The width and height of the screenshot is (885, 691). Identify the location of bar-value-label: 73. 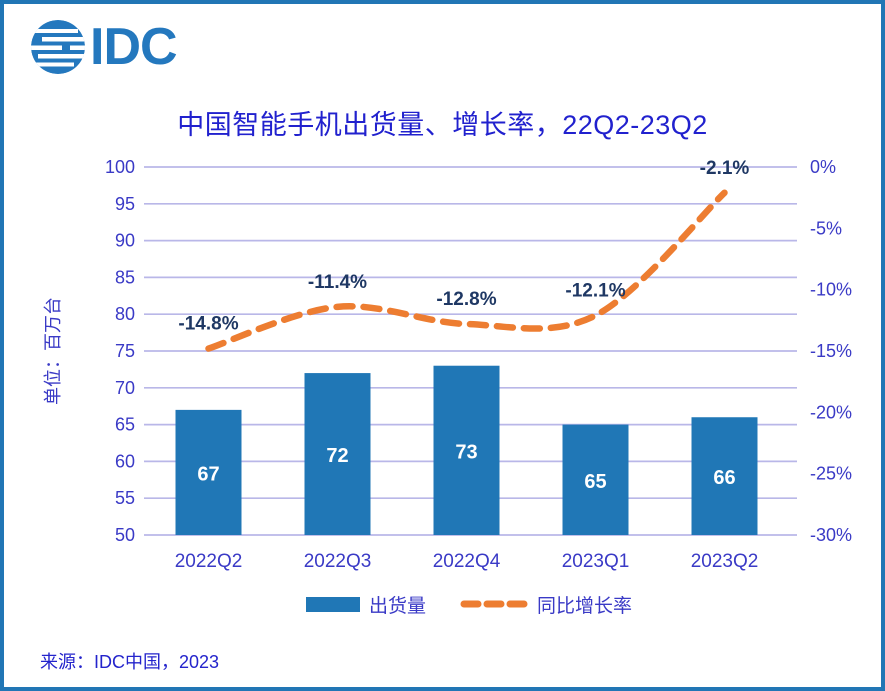
(466, 452).